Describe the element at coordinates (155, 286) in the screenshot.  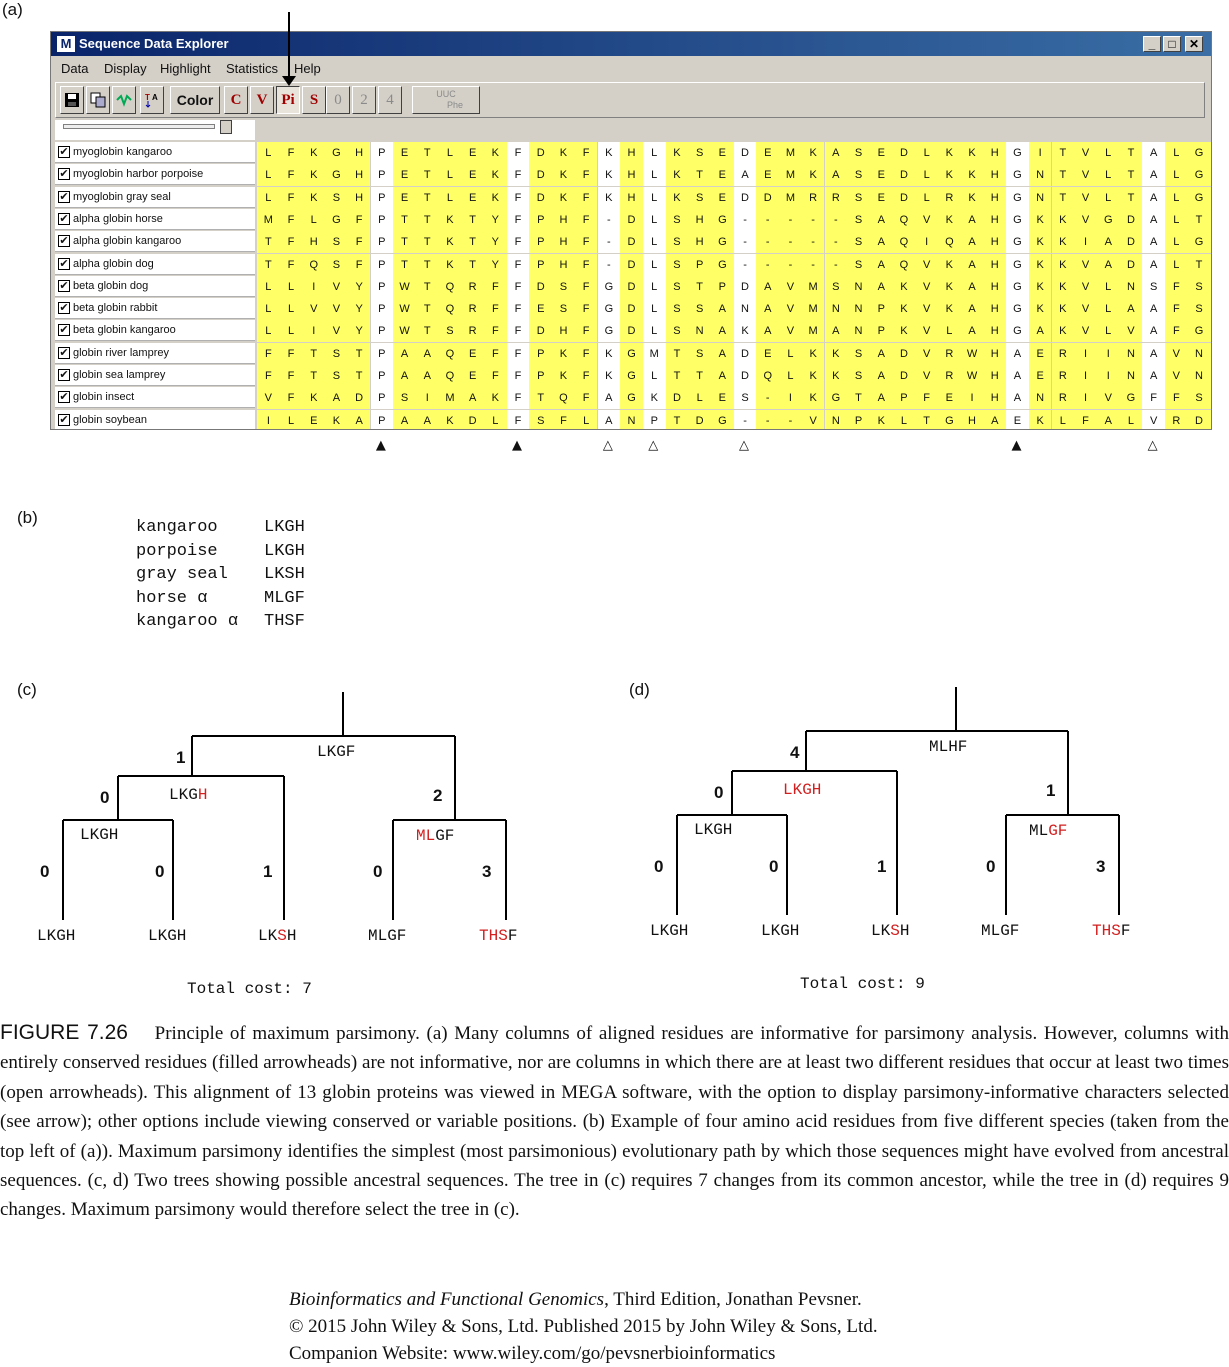
I see `species-name-cell: ✔ beta globin dog` at that location.